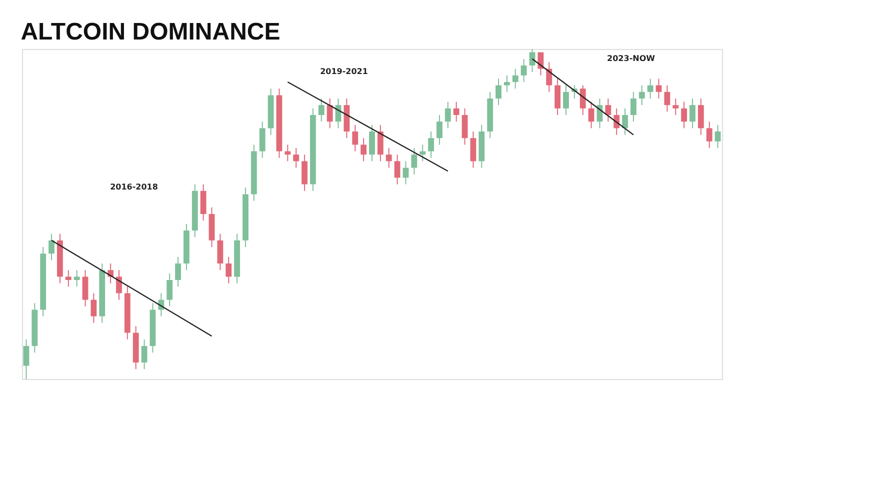 The width and height of the screenshot is (890, 501). Describe the element at coordinates (631, 58) in the screenshot. I see `annotation: 2023-NOW` at that location.